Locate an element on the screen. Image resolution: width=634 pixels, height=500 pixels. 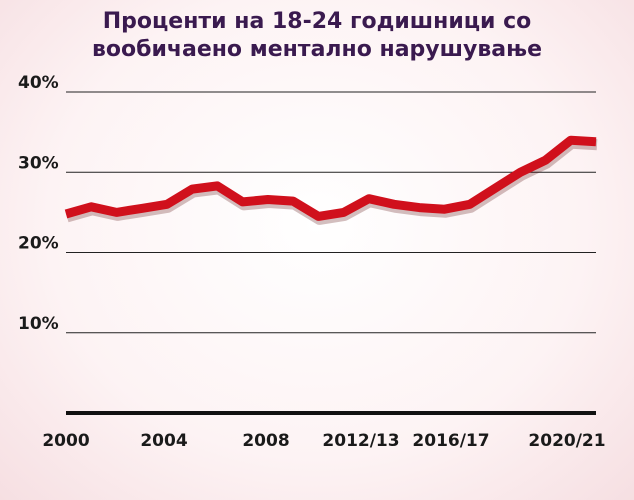
x-tick-label: 2020/21 is located at coordinates (566, 441).